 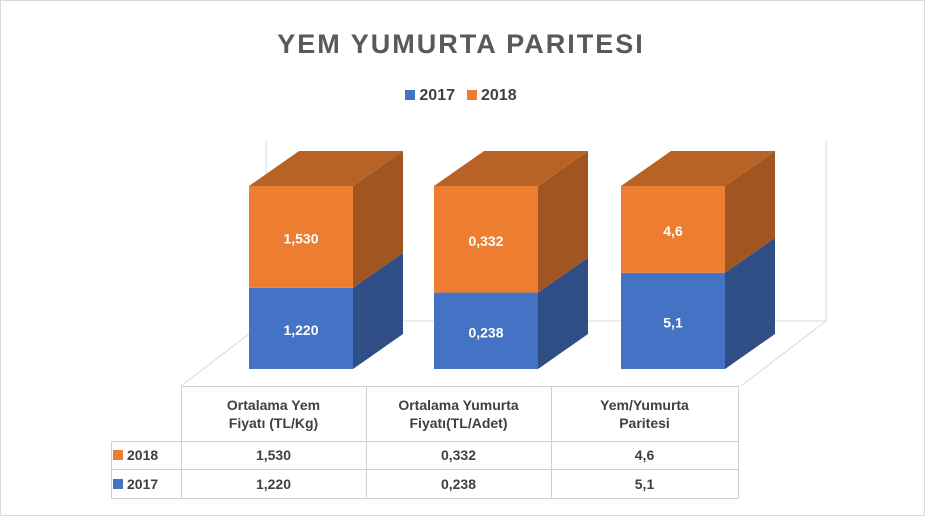 I want to click on data-label: 4,6, so click(x=673, y=231).